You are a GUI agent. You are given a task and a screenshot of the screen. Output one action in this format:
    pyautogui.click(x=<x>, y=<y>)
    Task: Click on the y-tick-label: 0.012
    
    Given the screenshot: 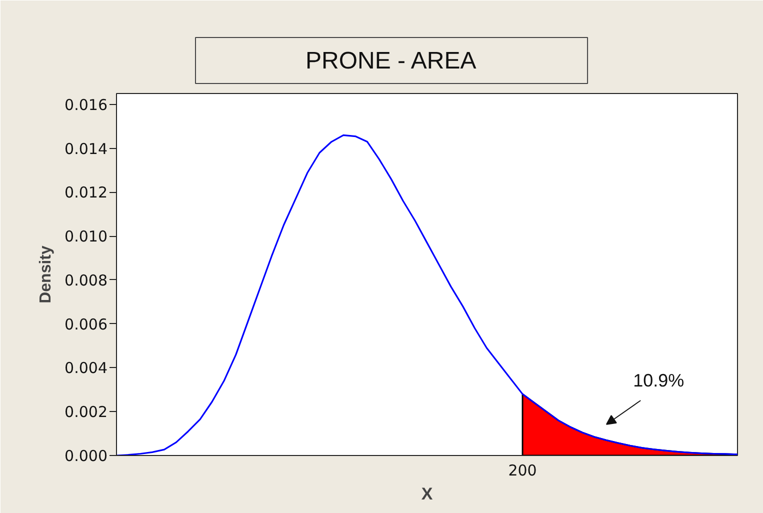 What is the action you would take?
    pyautogui.click(x=86, y=193)
    